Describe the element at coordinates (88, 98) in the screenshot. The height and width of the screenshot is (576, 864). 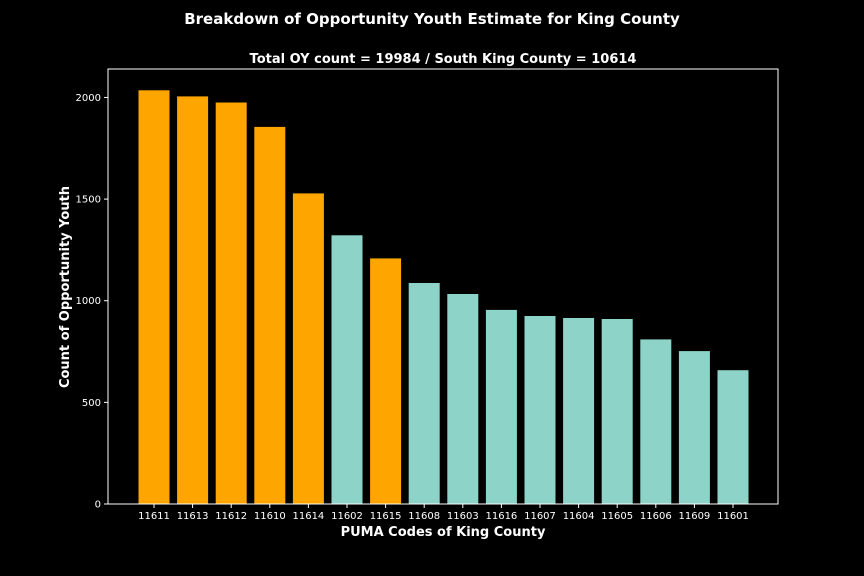
I see `y-tick-label: 2000` at that location.